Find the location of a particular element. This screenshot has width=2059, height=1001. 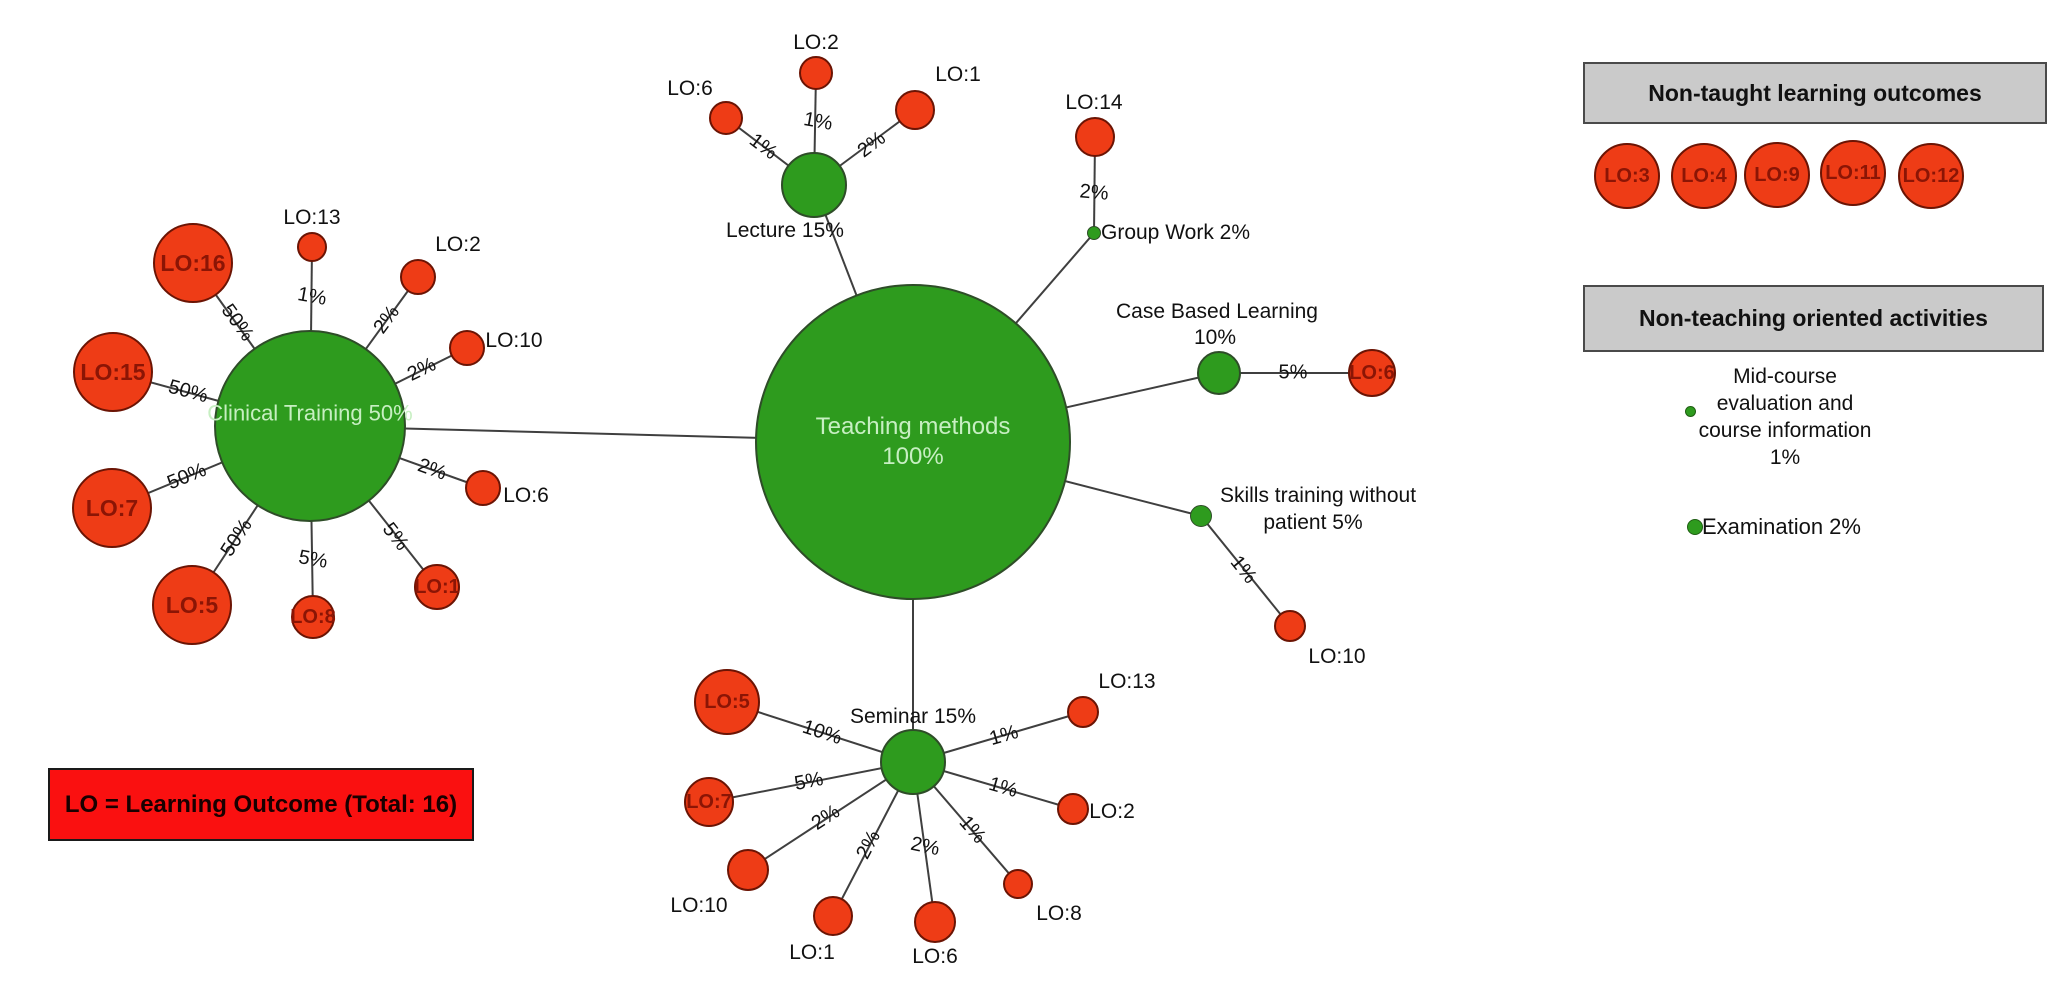

non-taught-lo3: LO:3 is located at coordinates (1627, 176).